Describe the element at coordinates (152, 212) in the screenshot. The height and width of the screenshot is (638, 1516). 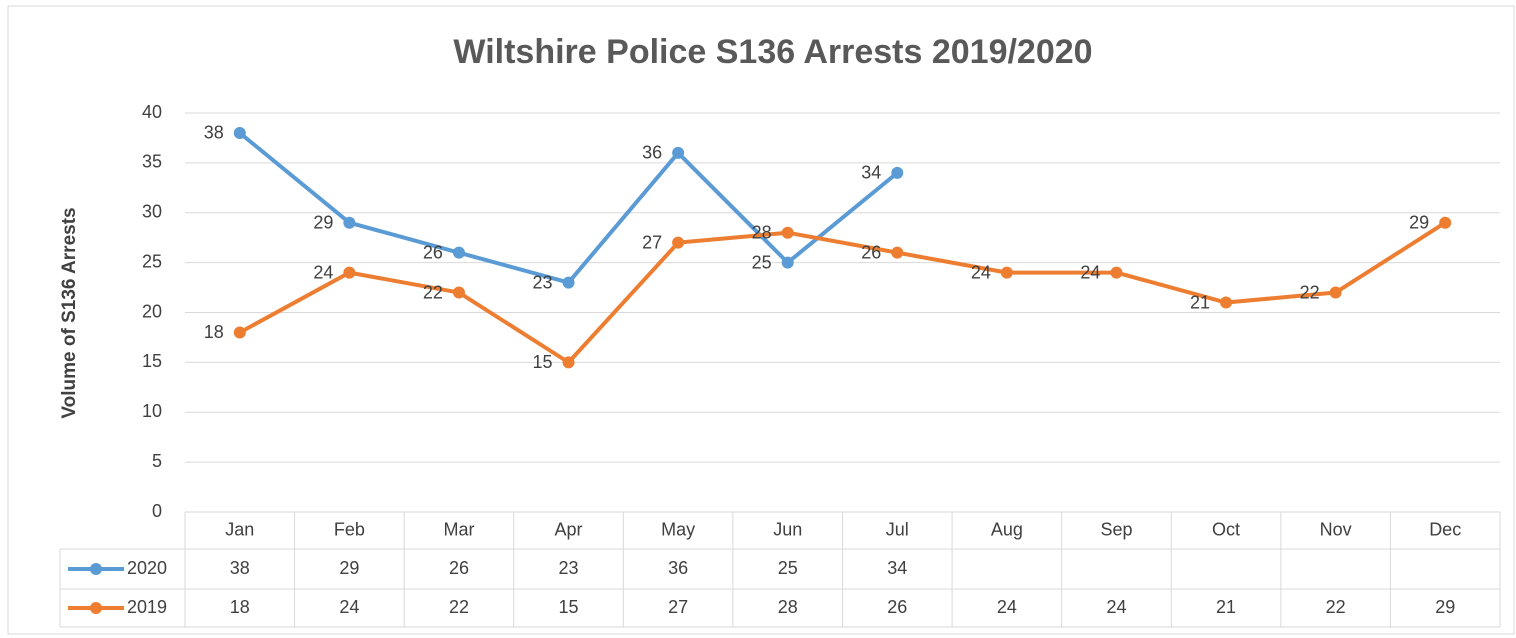
I see `y-tick-label: 30` at that location.